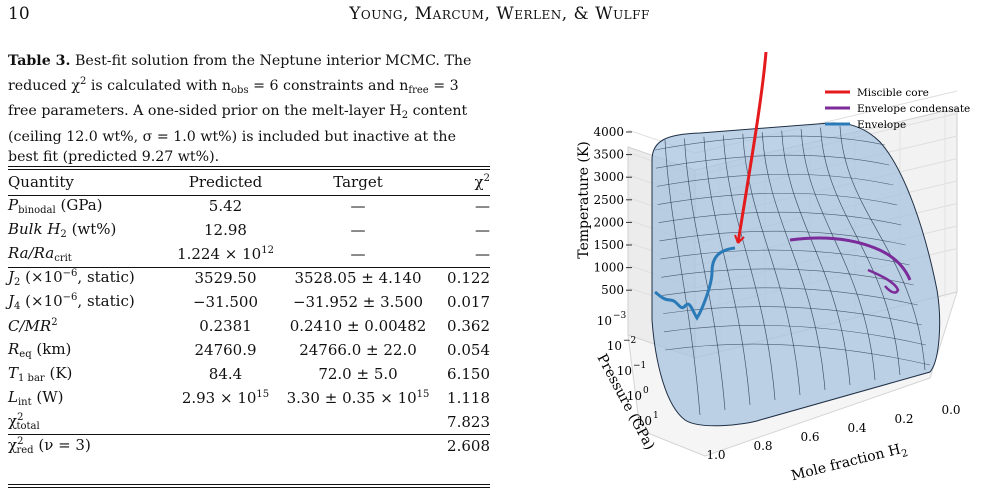 This screenshot has height=496, width=999. What do you see at coordinates (903, 419) in the screenshot?
I see `x-tick-label: 0.2` at bounding box center [903, 419].